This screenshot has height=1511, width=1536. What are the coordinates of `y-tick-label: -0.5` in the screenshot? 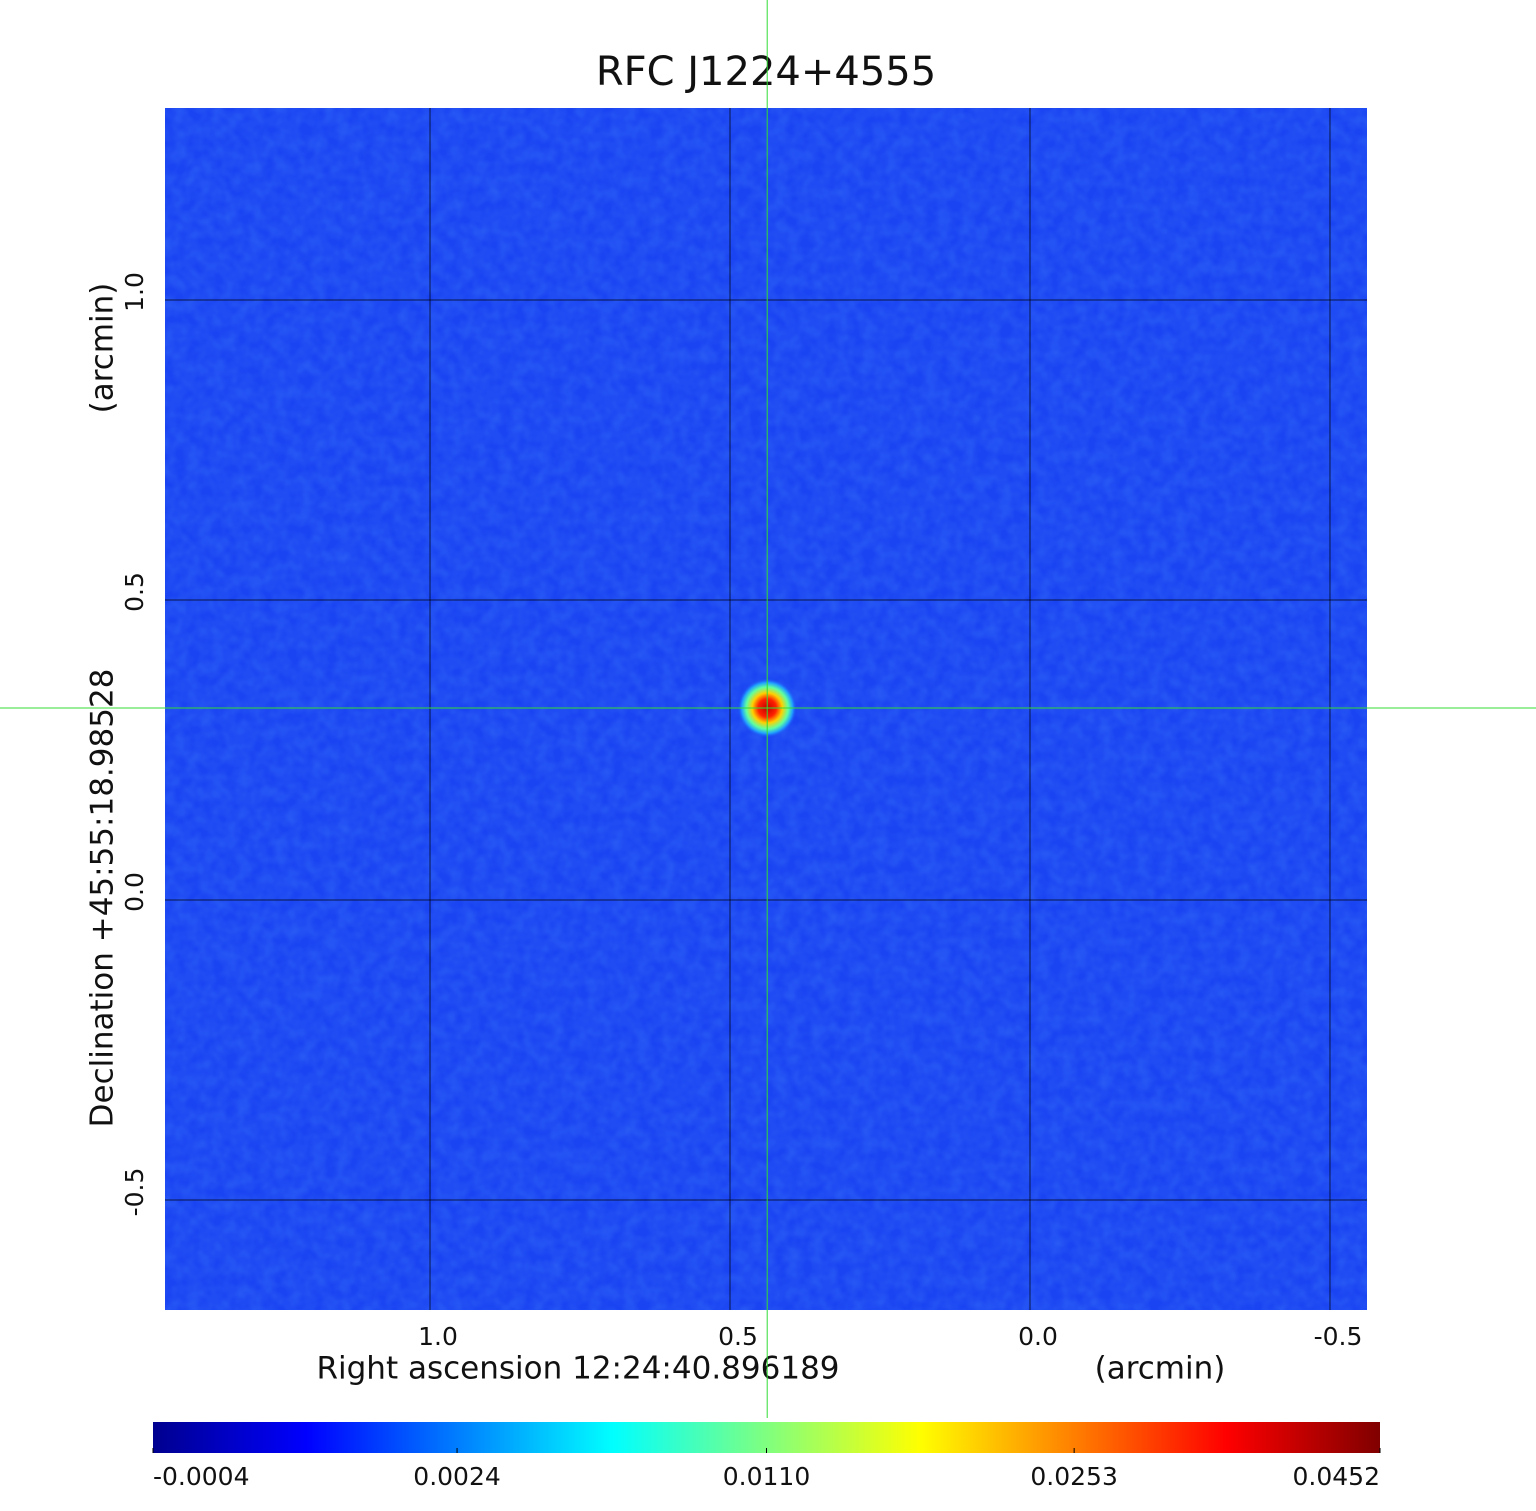 It's located at (134, 1192).